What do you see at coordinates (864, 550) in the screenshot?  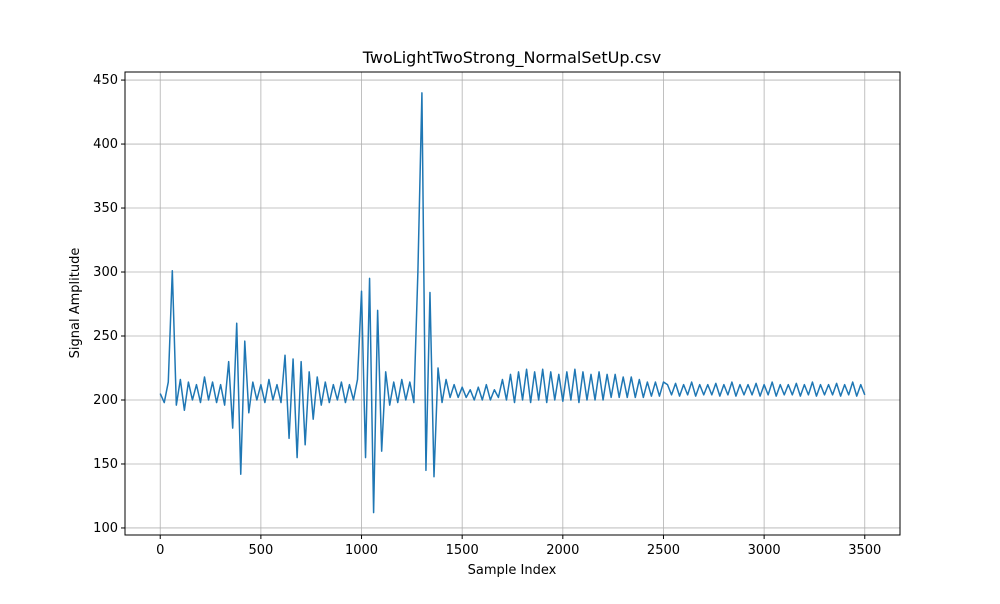 I see `x-tick-label: 3500` at bounding box center [864, 550].